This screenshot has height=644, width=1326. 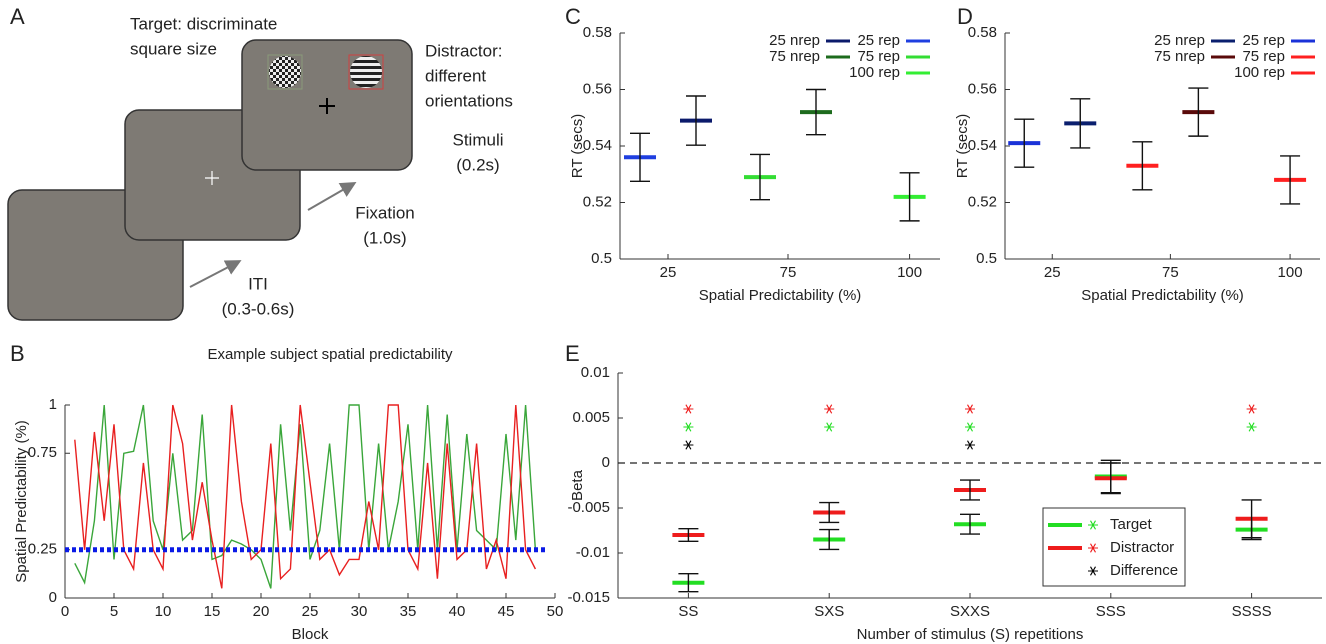 What do you see at coordinates (212, 611) in the screenshot?
I see `x-tick-label: 15` at bounding box center [212, 611].